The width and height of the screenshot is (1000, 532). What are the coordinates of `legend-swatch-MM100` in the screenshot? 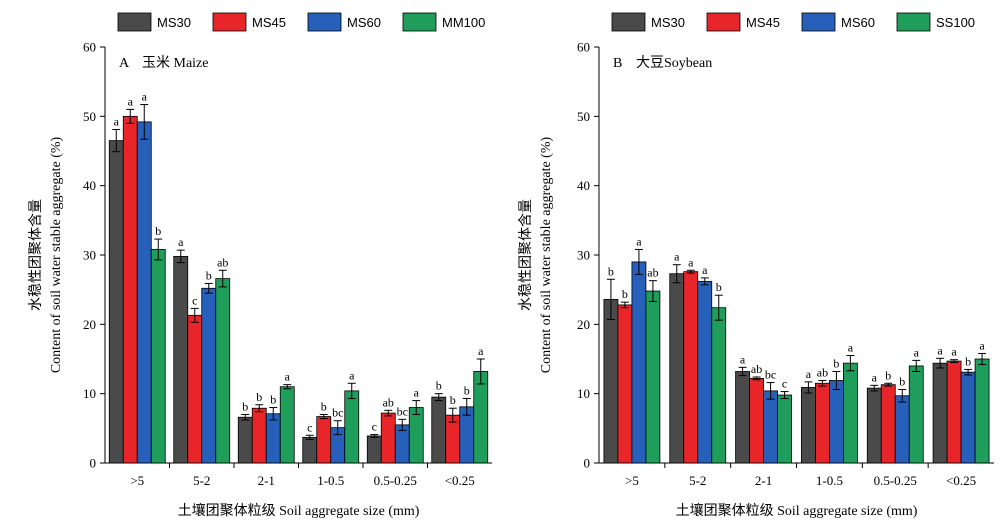 It's located at (419, 22).